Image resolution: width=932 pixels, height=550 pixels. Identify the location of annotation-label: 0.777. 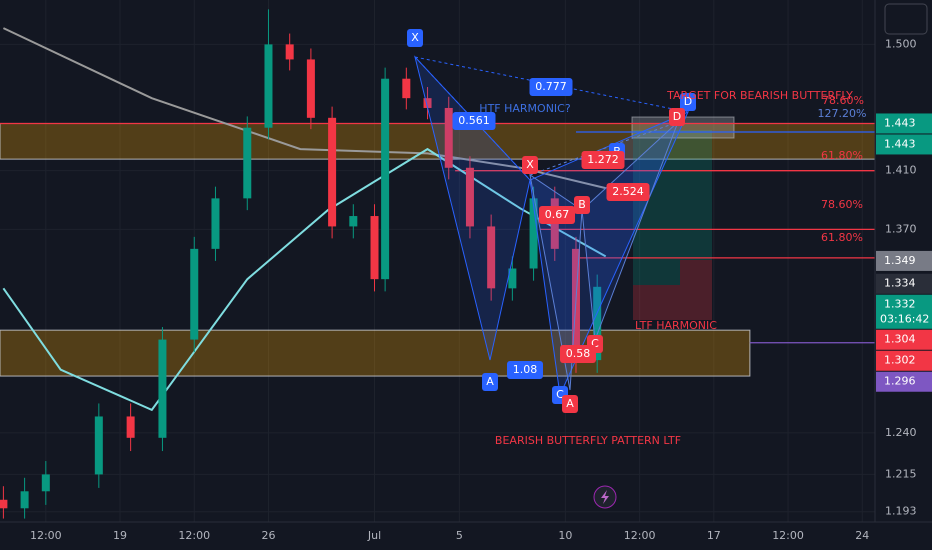
(551, 86).